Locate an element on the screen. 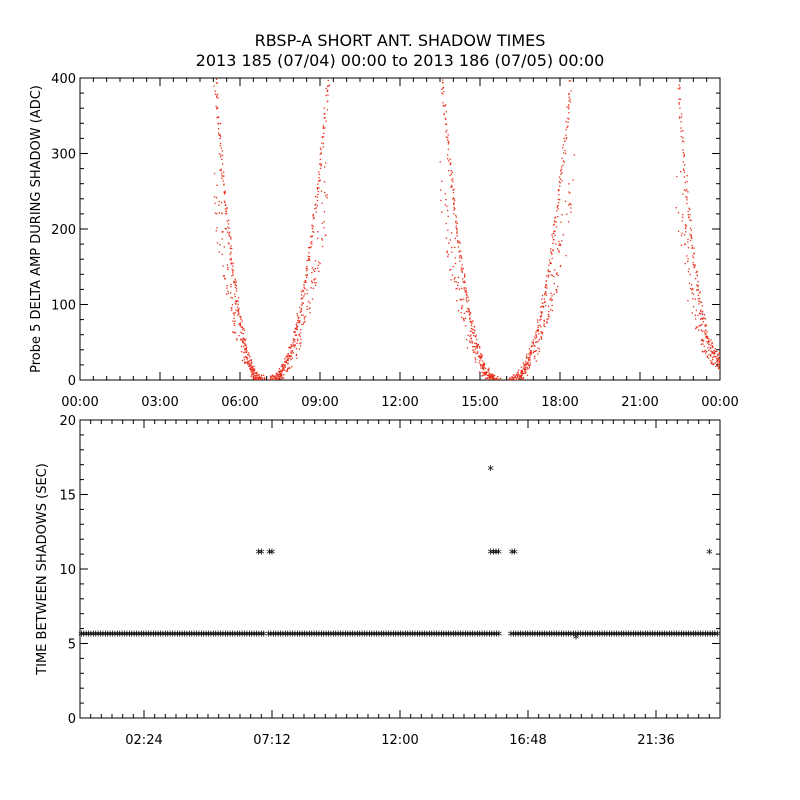 This screenshot has width=800, height=800. x-tick-label: 21:36 is located at coordinates (655, 740).